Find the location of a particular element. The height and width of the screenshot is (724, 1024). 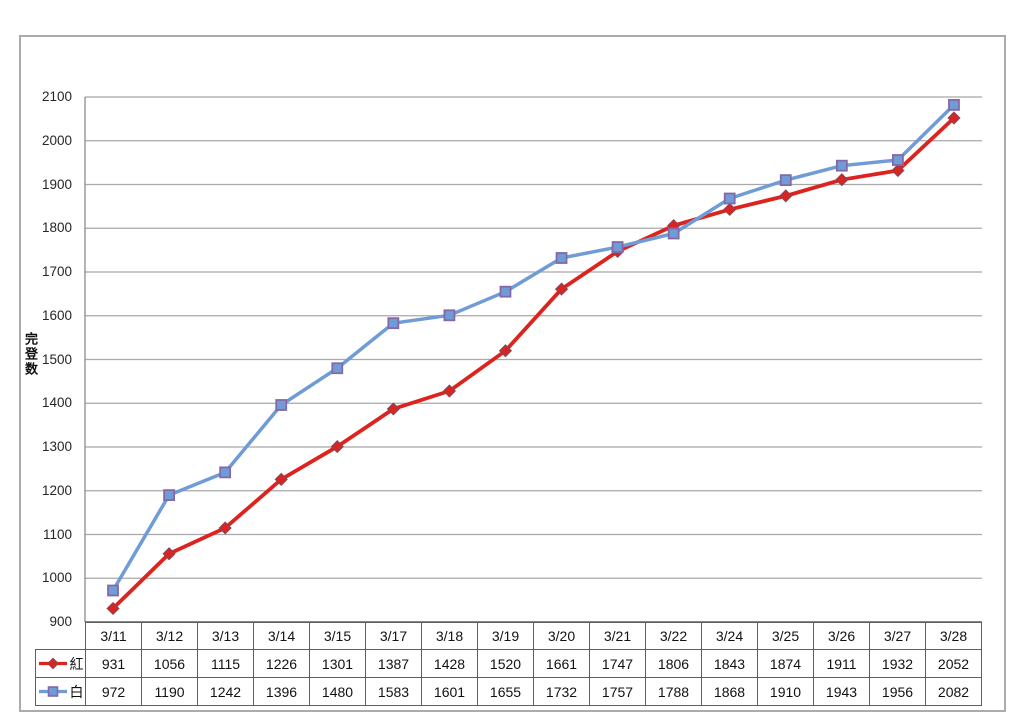

value-cell: 1655 is located at coordinates (505, 691).